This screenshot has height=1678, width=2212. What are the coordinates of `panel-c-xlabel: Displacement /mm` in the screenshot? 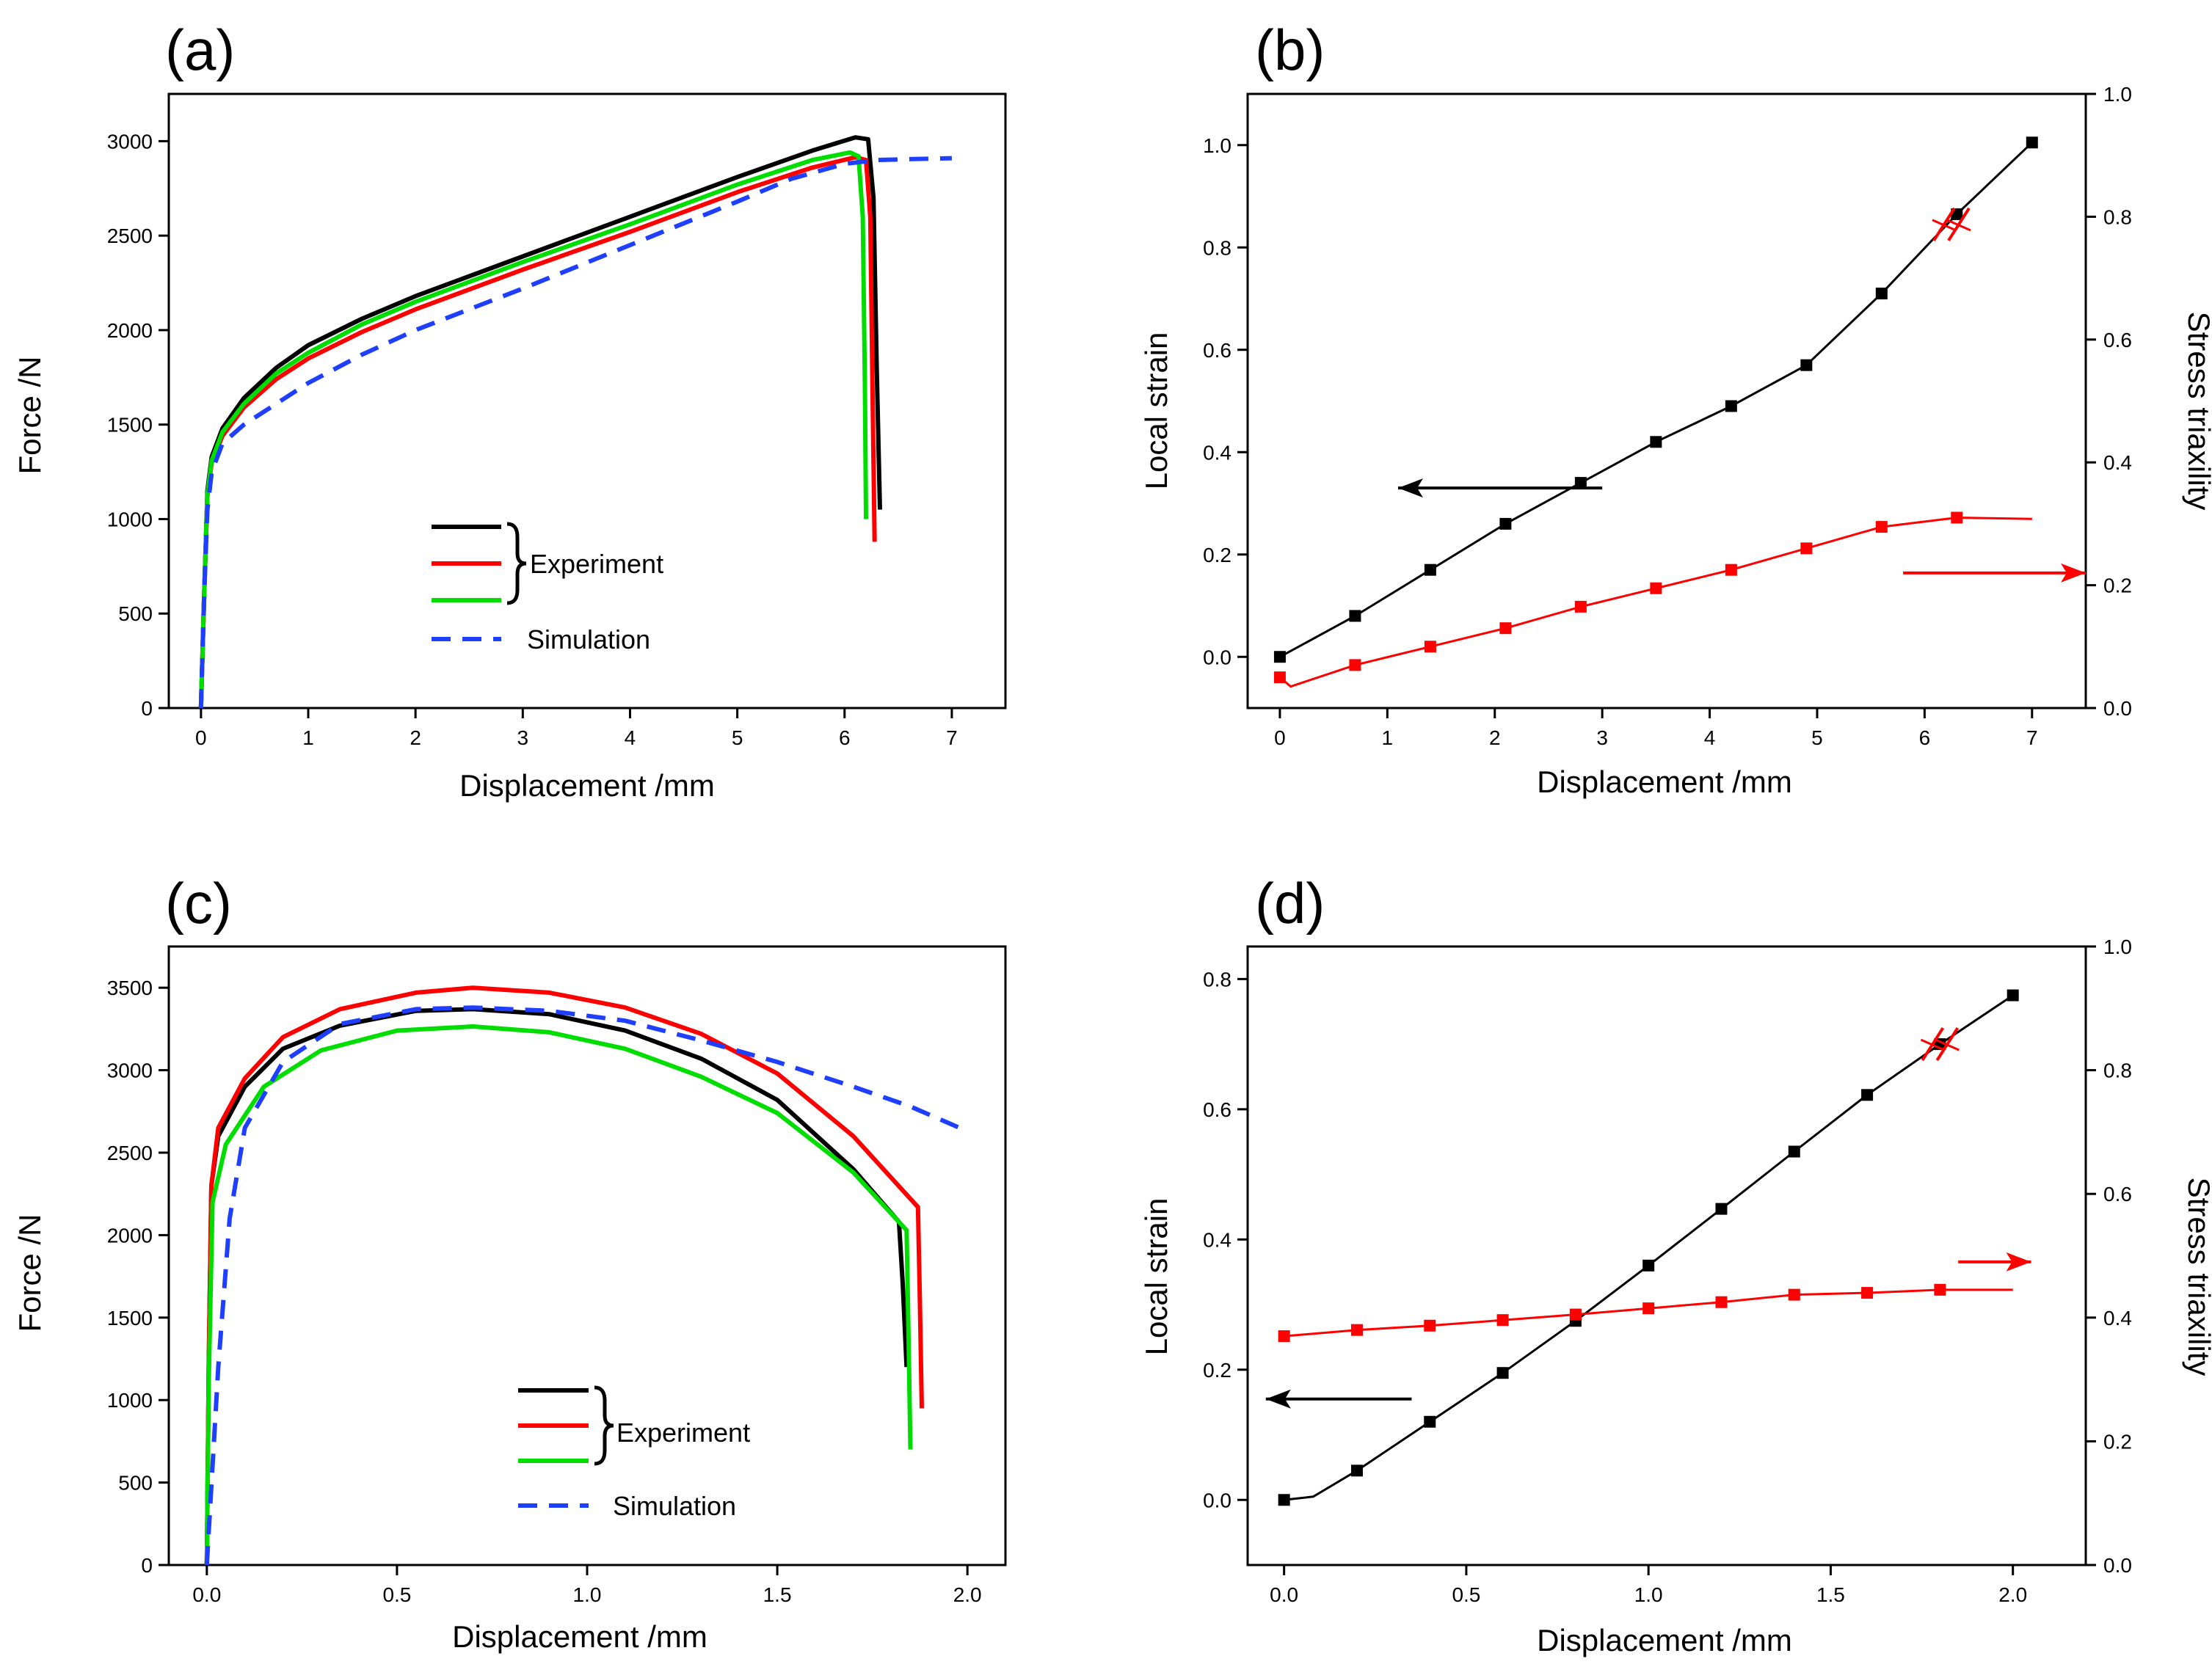 It's located at (579, 1636).